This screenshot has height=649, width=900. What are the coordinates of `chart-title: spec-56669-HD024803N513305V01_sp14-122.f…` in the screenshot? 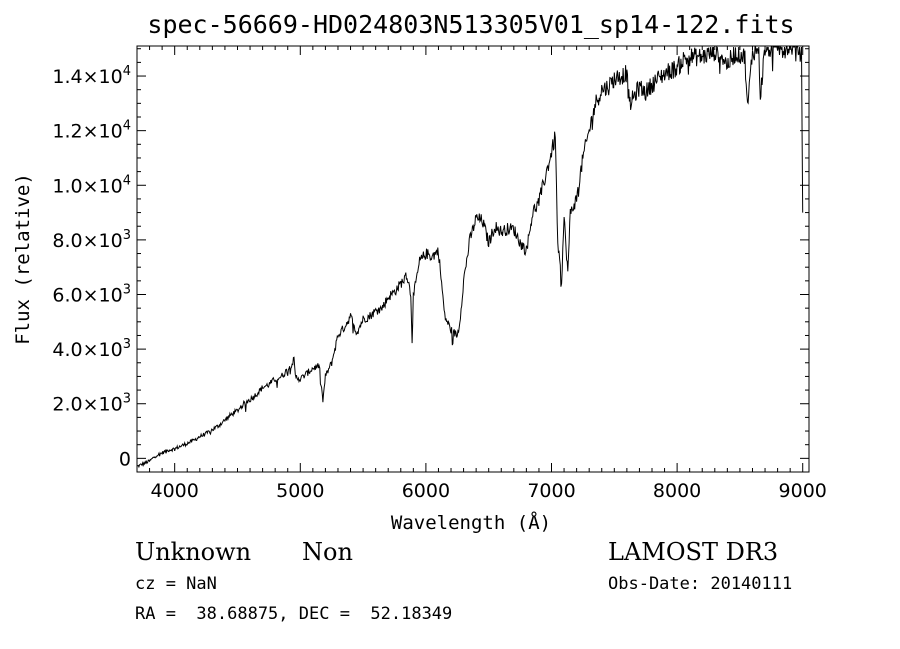 It's located at (470, 24).